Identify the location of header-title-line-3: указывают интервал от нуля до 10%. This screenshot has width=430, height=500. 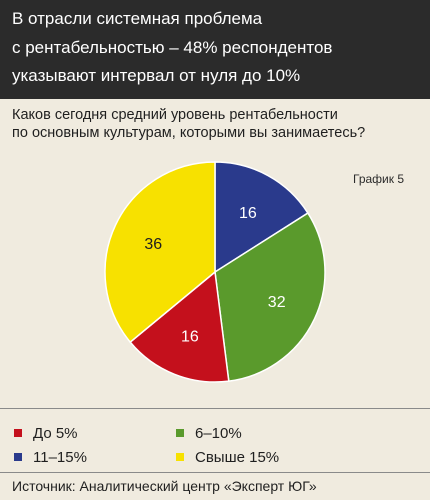
(156, 75).